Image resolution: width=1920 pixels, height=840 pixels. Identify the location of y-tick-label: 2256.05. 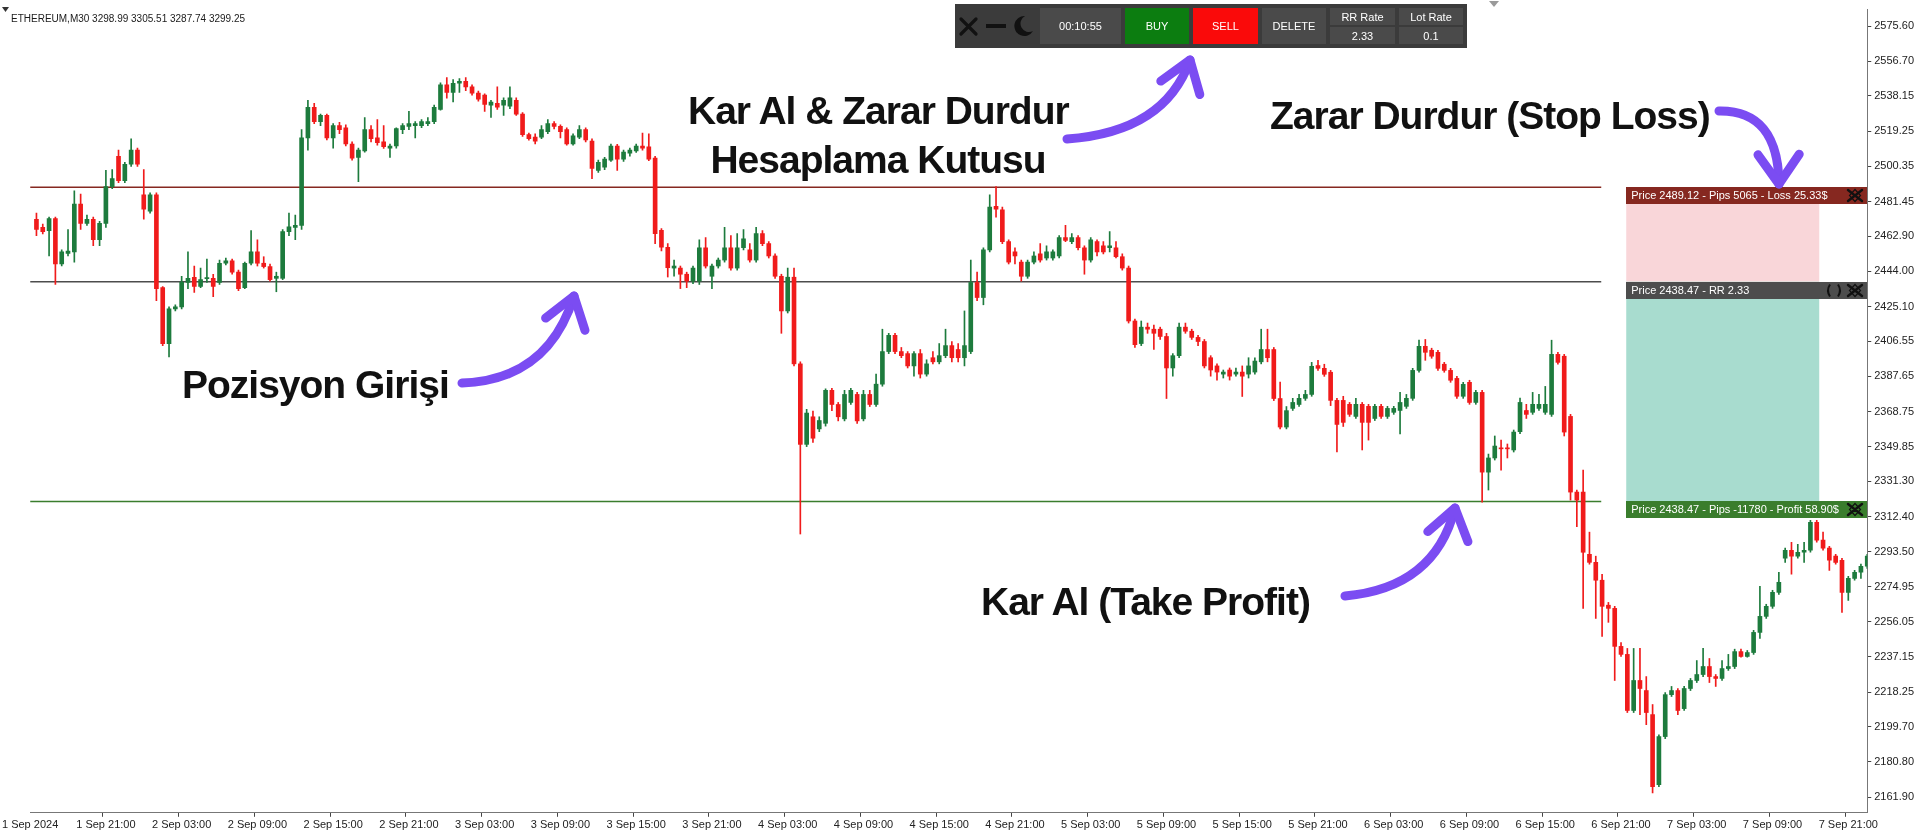
(1894, 620).